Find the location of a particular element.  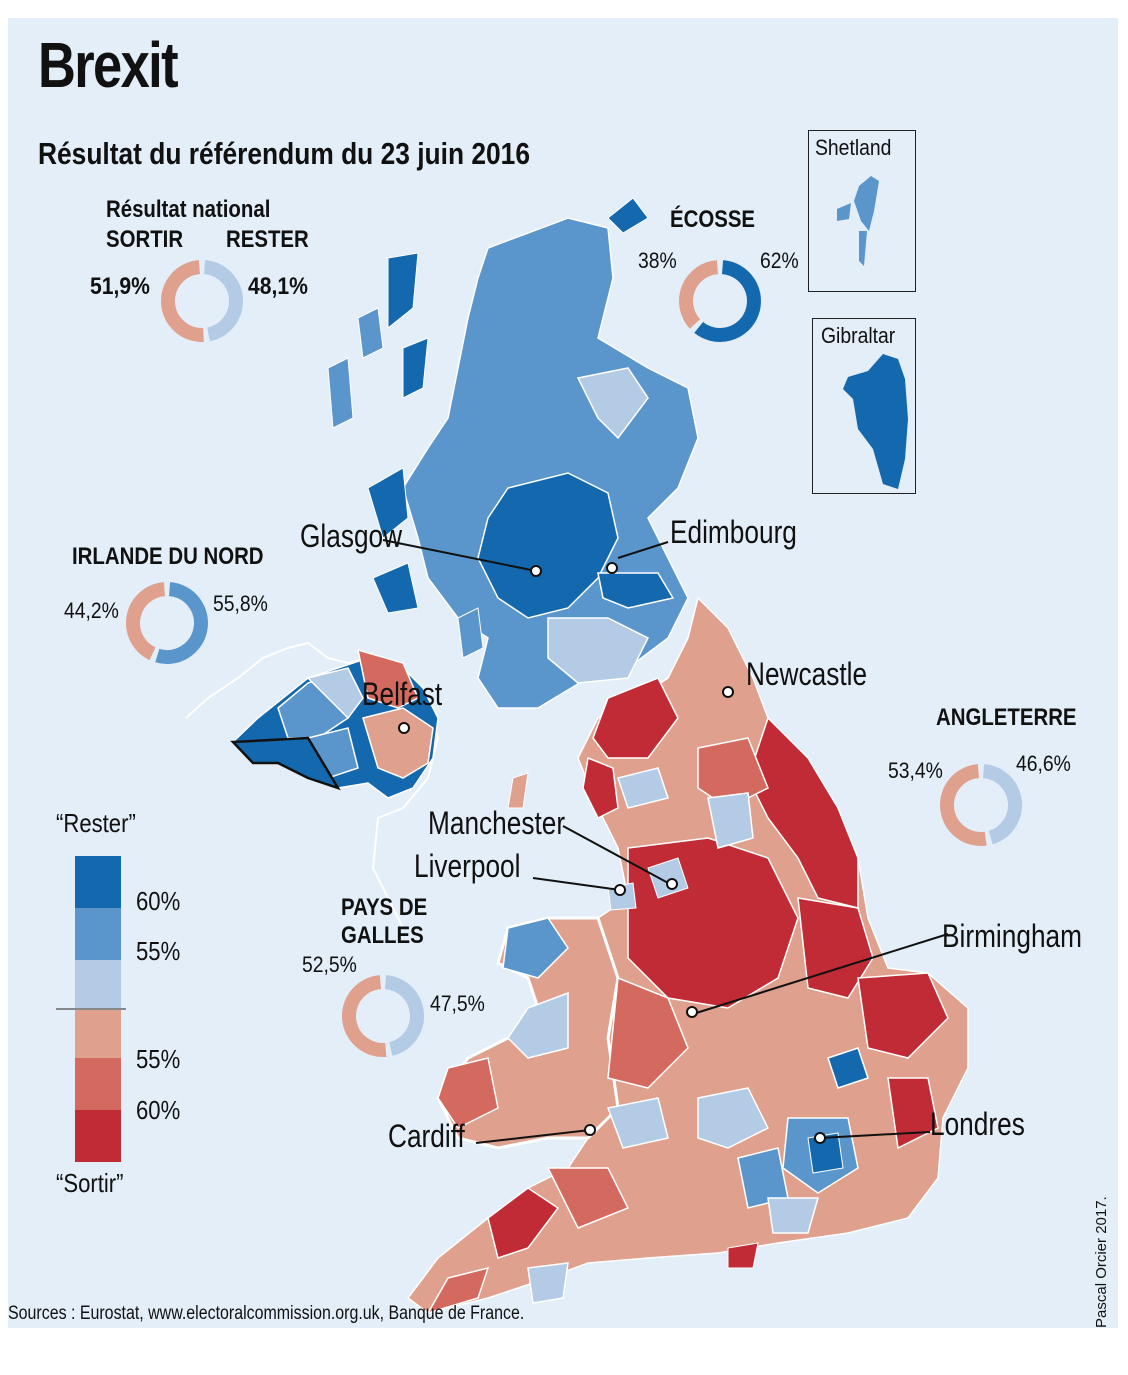

birmingham-marker is located at coordinates (692, 1012).